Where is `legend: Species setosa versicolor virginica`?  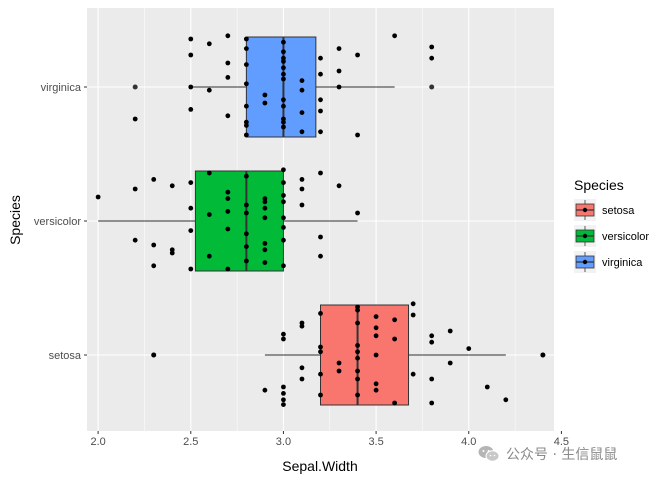
legend: Species setosa versicolor virginica is located at coordinates (611, 225).